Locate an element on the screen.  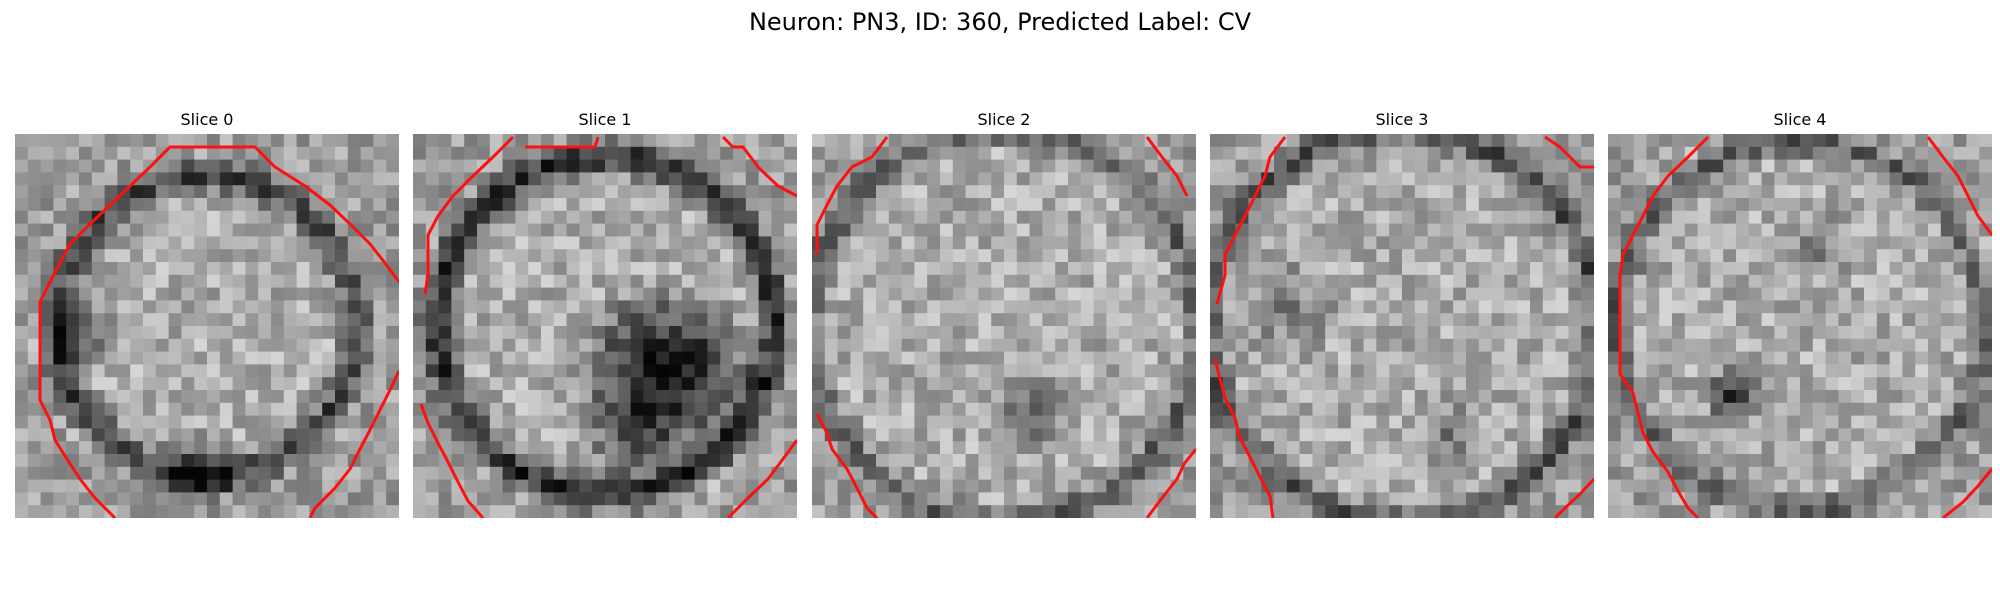
slice-panel-0: Slice 0 is located at coordinates (207, 312).